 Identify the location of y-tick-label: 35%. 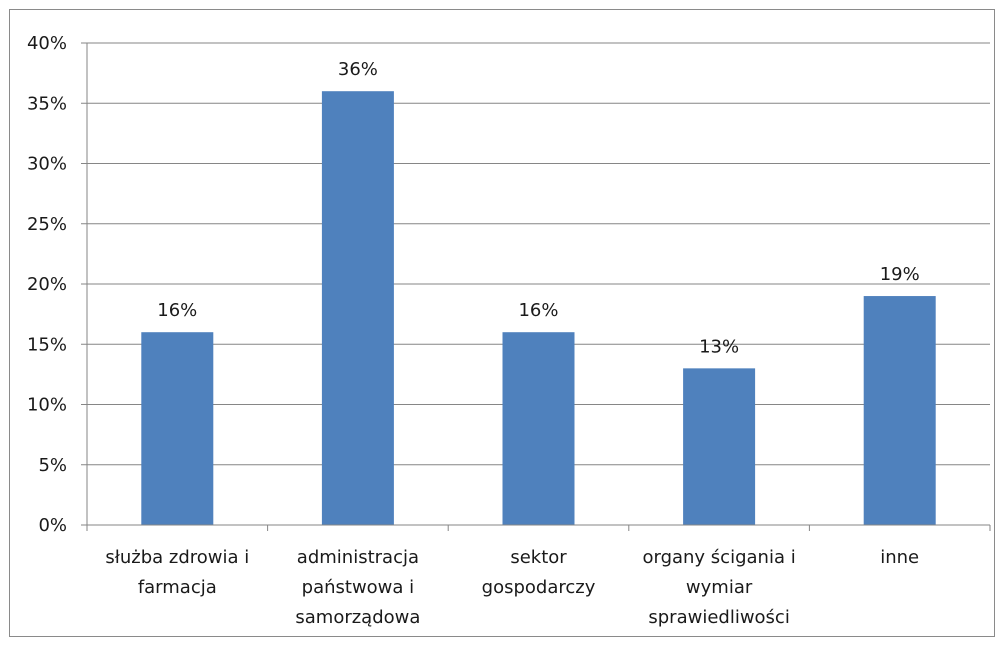
(47, 103).